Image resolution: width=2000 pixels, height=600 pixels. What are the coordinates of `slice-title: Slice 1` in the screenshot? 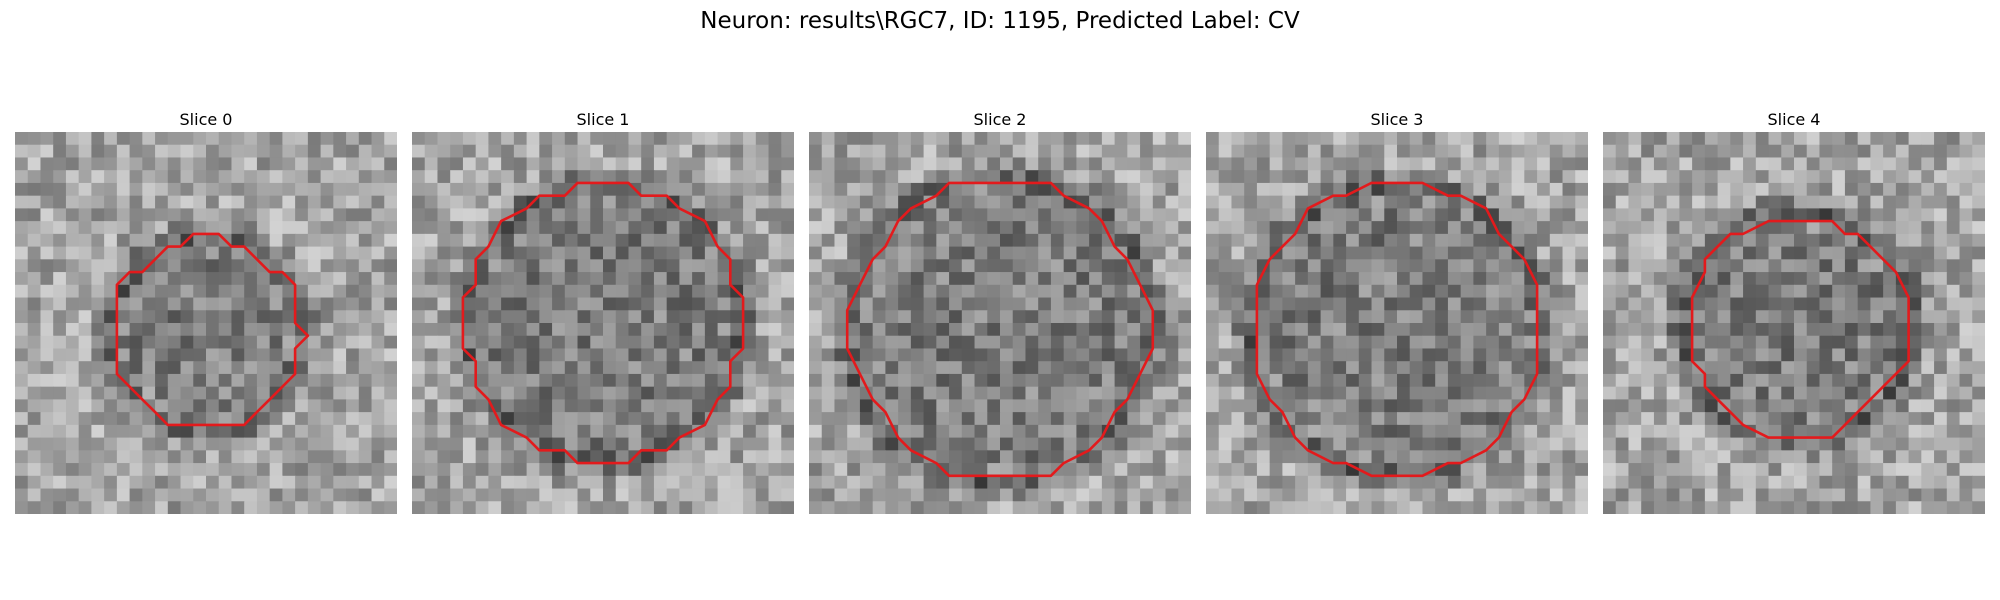 It's located at (603, 119).